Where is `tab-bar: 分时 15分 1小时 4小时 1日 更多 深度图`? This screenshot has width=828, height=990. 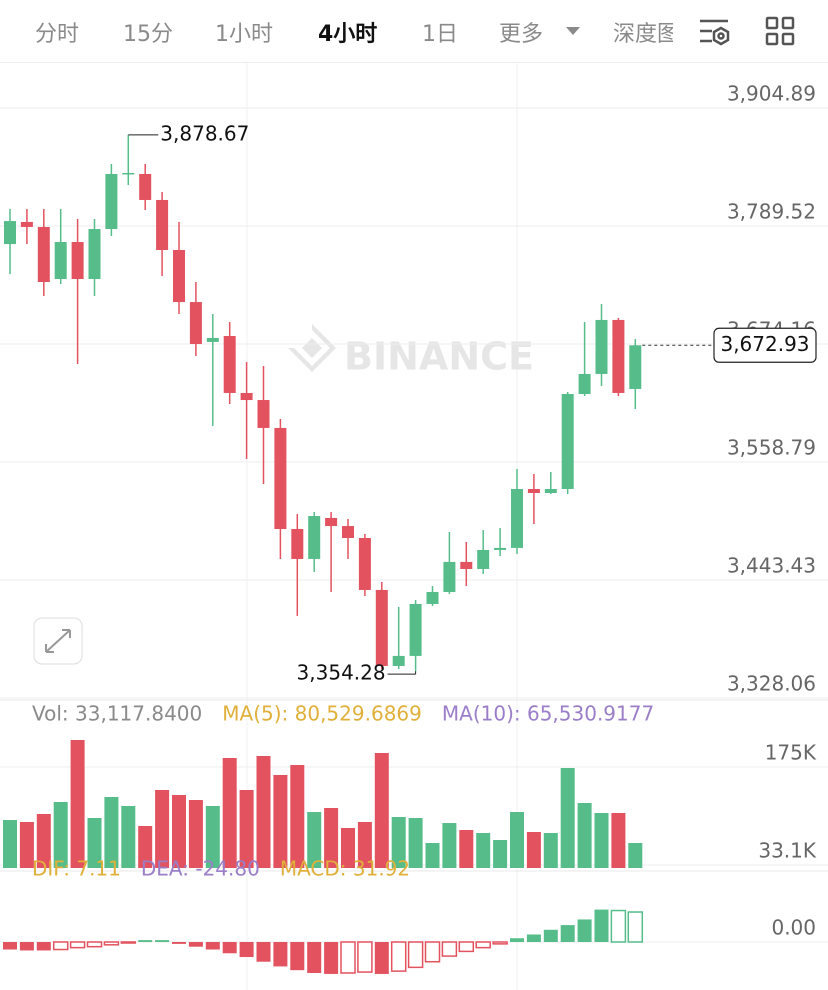
tab-bar: 分时 15分 1小时 4小时 1日 更多 深度图 is located at coordinates (414, 31).